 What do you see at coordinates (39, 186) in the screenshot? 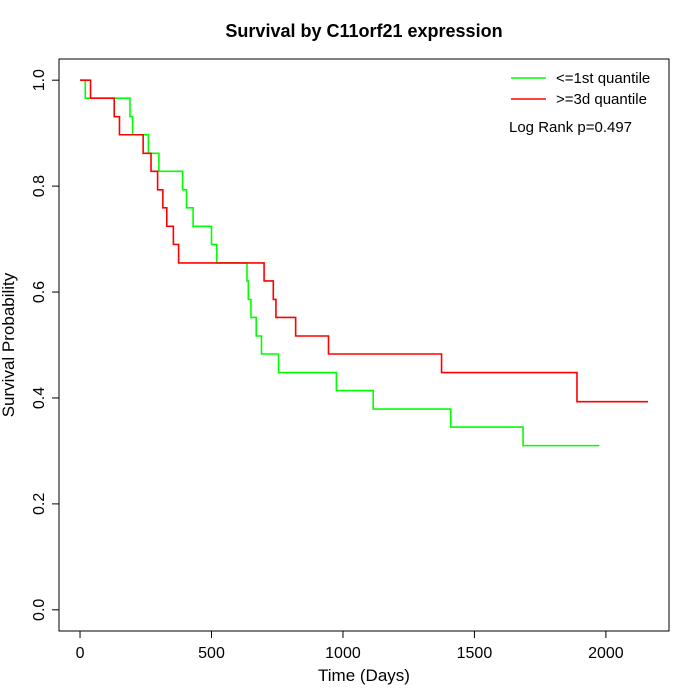
I see `y-tick-label: 0.8` at bounding box center [39, 186].